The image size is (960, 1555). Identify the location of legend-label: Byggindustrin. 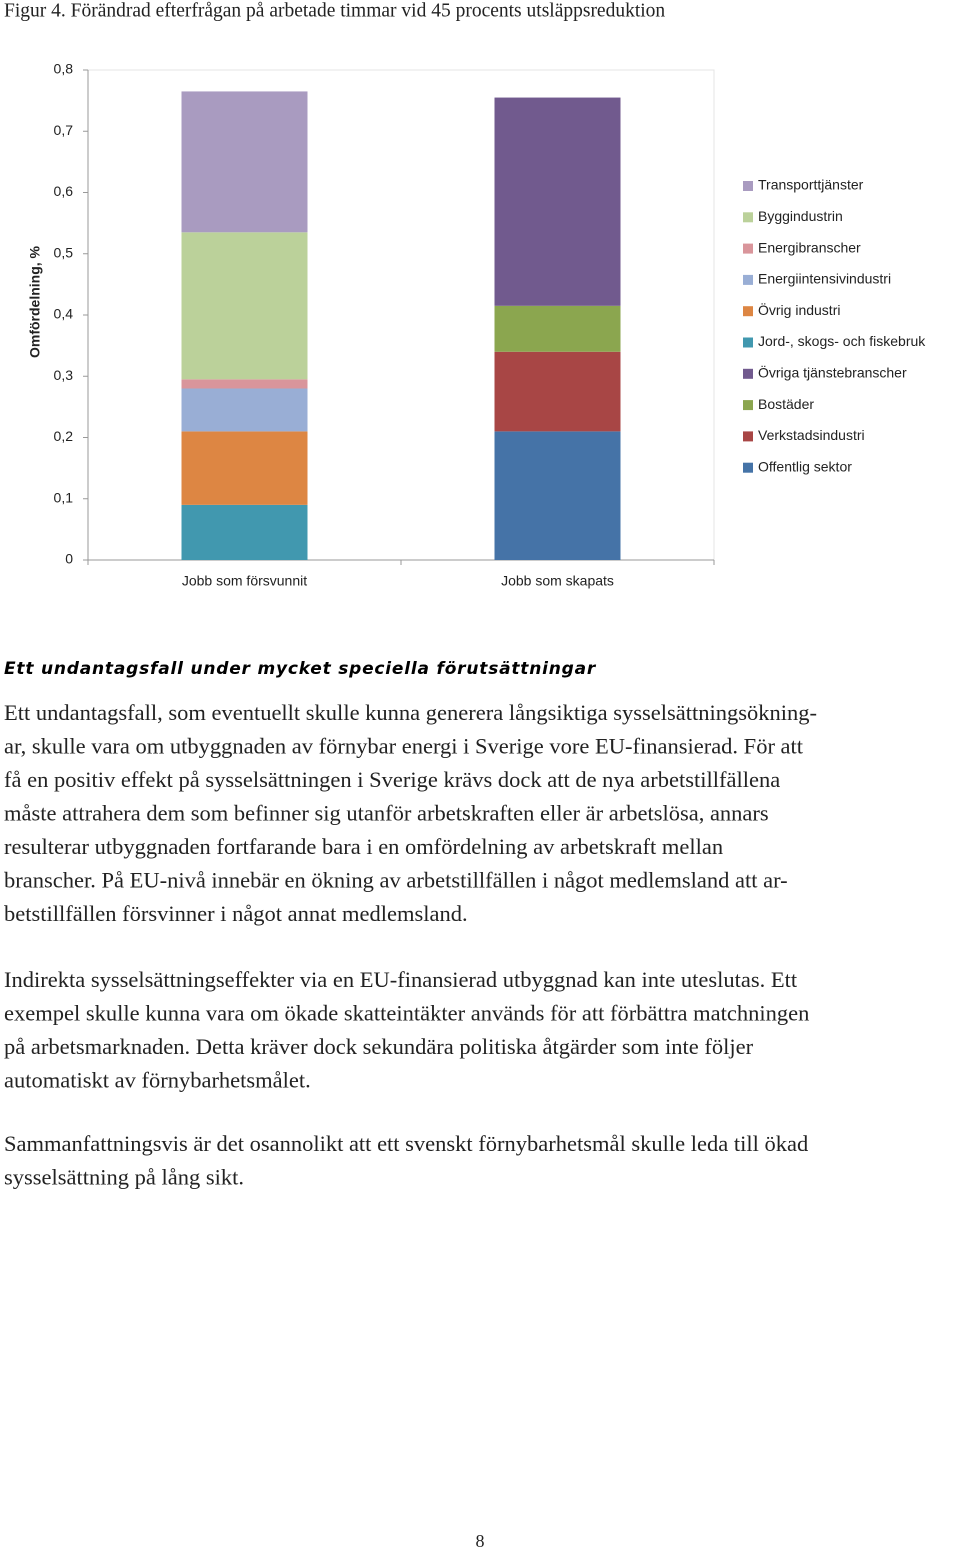
(800, 216).